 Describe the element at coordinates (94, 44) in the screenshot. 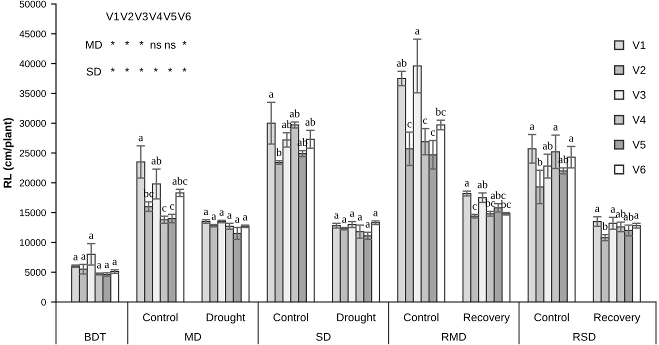

I see `annotation: MD` at that location.